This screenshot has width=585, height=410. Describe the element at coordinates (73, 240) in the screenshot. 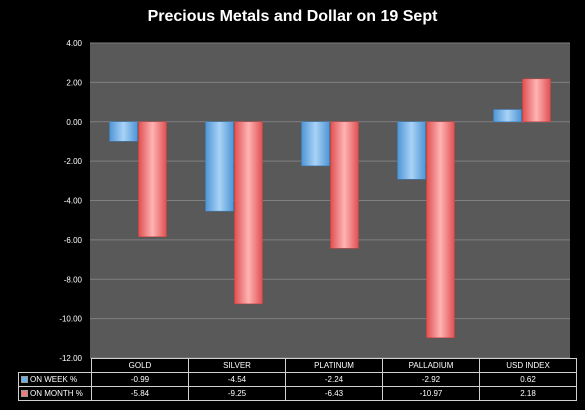

I see `y-tick-label: -6.00` at that location.